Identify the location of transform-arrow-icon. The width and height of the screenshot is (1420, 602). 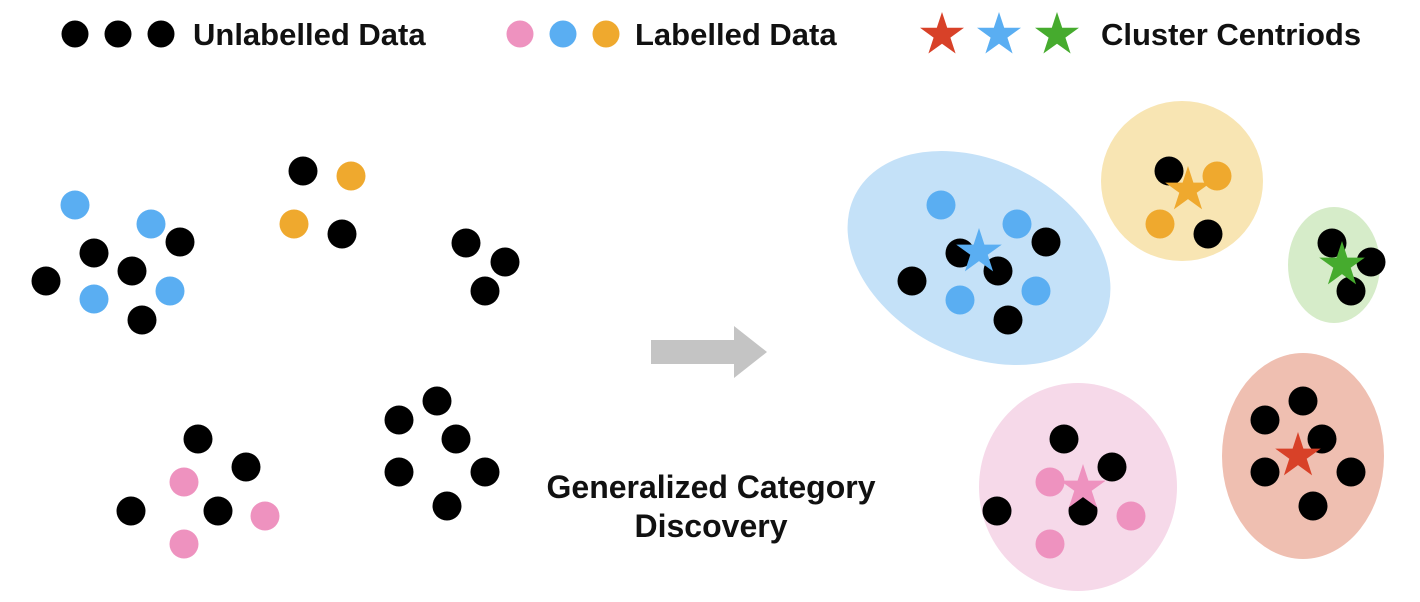
(709, 352).